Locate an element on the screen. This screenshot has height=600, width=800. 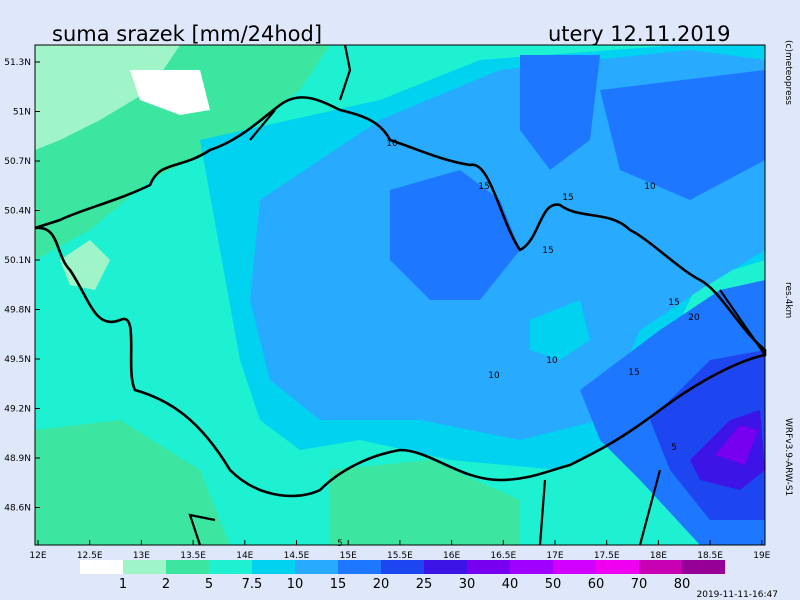
lat-label: 48.6N is located at coordinates (17, 509).